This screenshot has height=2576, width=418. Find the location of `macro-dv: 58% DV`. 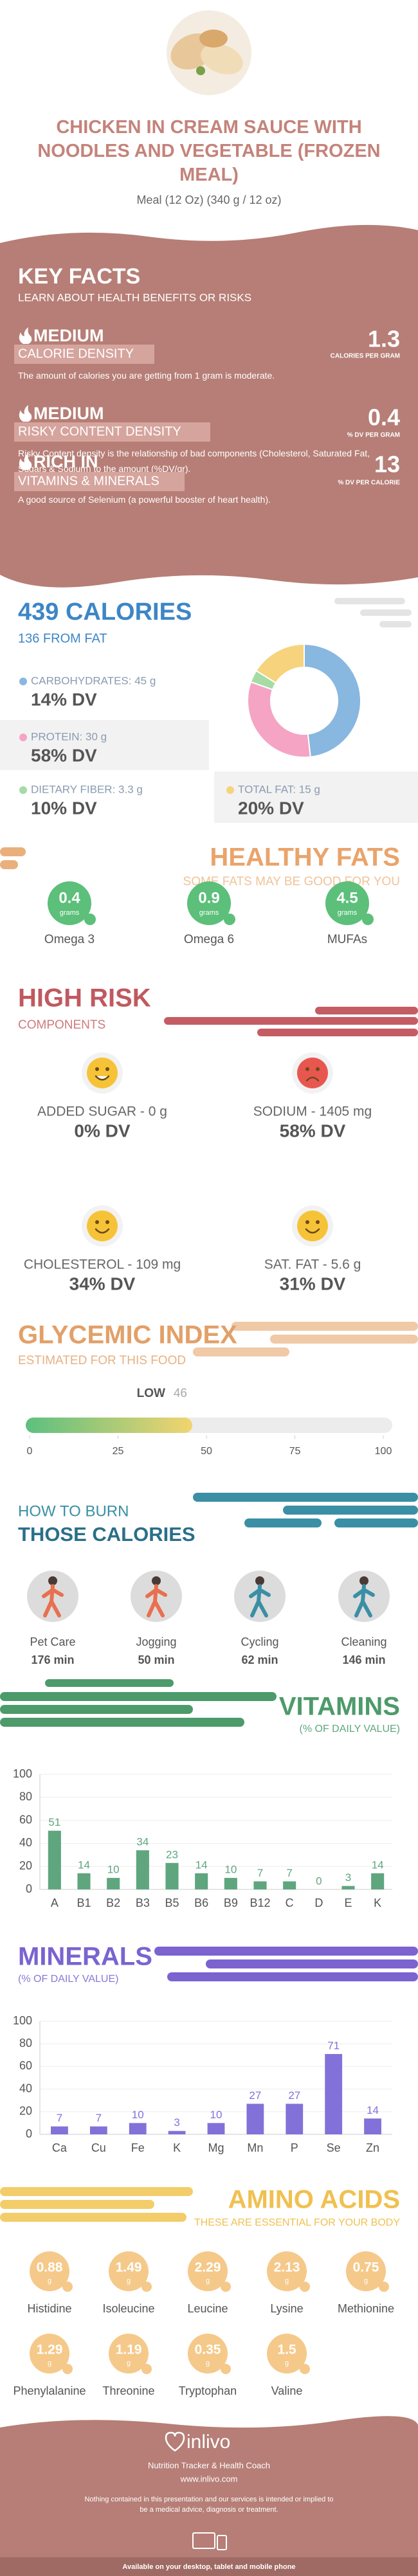

macro-dv: 58% DV is located at coordinates (64, 755).